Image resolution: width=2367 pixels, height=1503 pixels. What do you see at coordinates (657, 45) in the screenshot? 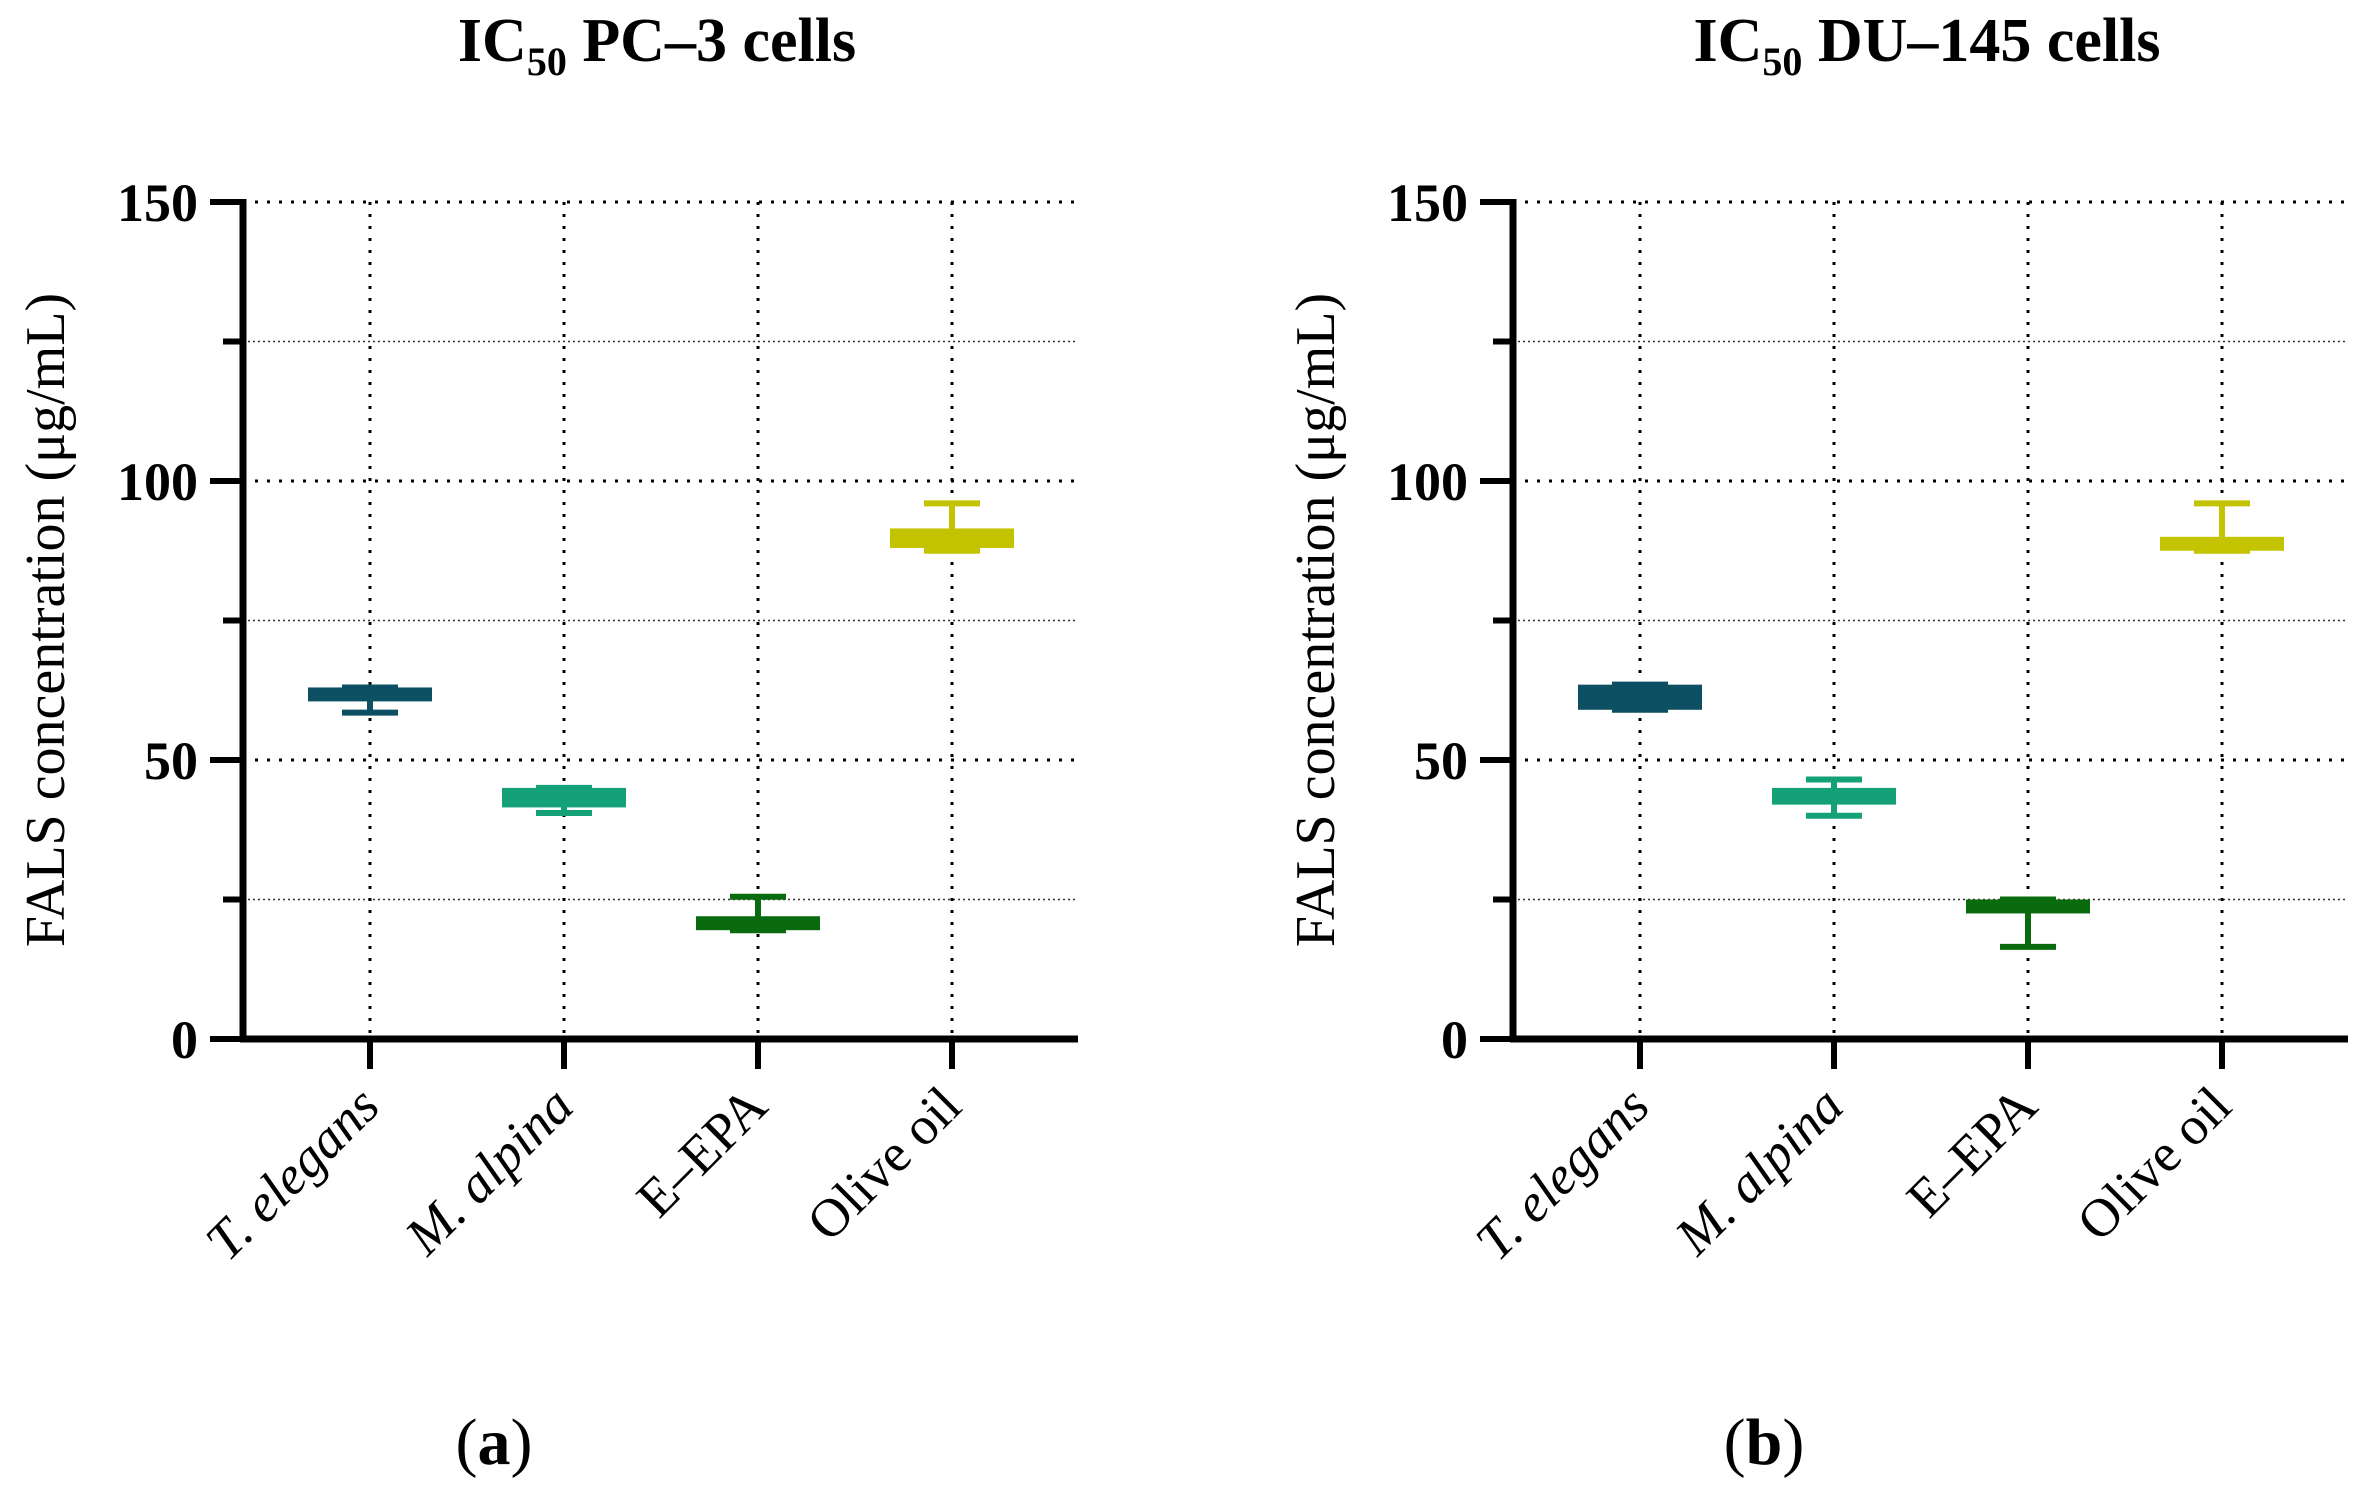
I see `chart-title-a: IC50 PC–3 cells` at bounding box center [657, 45].